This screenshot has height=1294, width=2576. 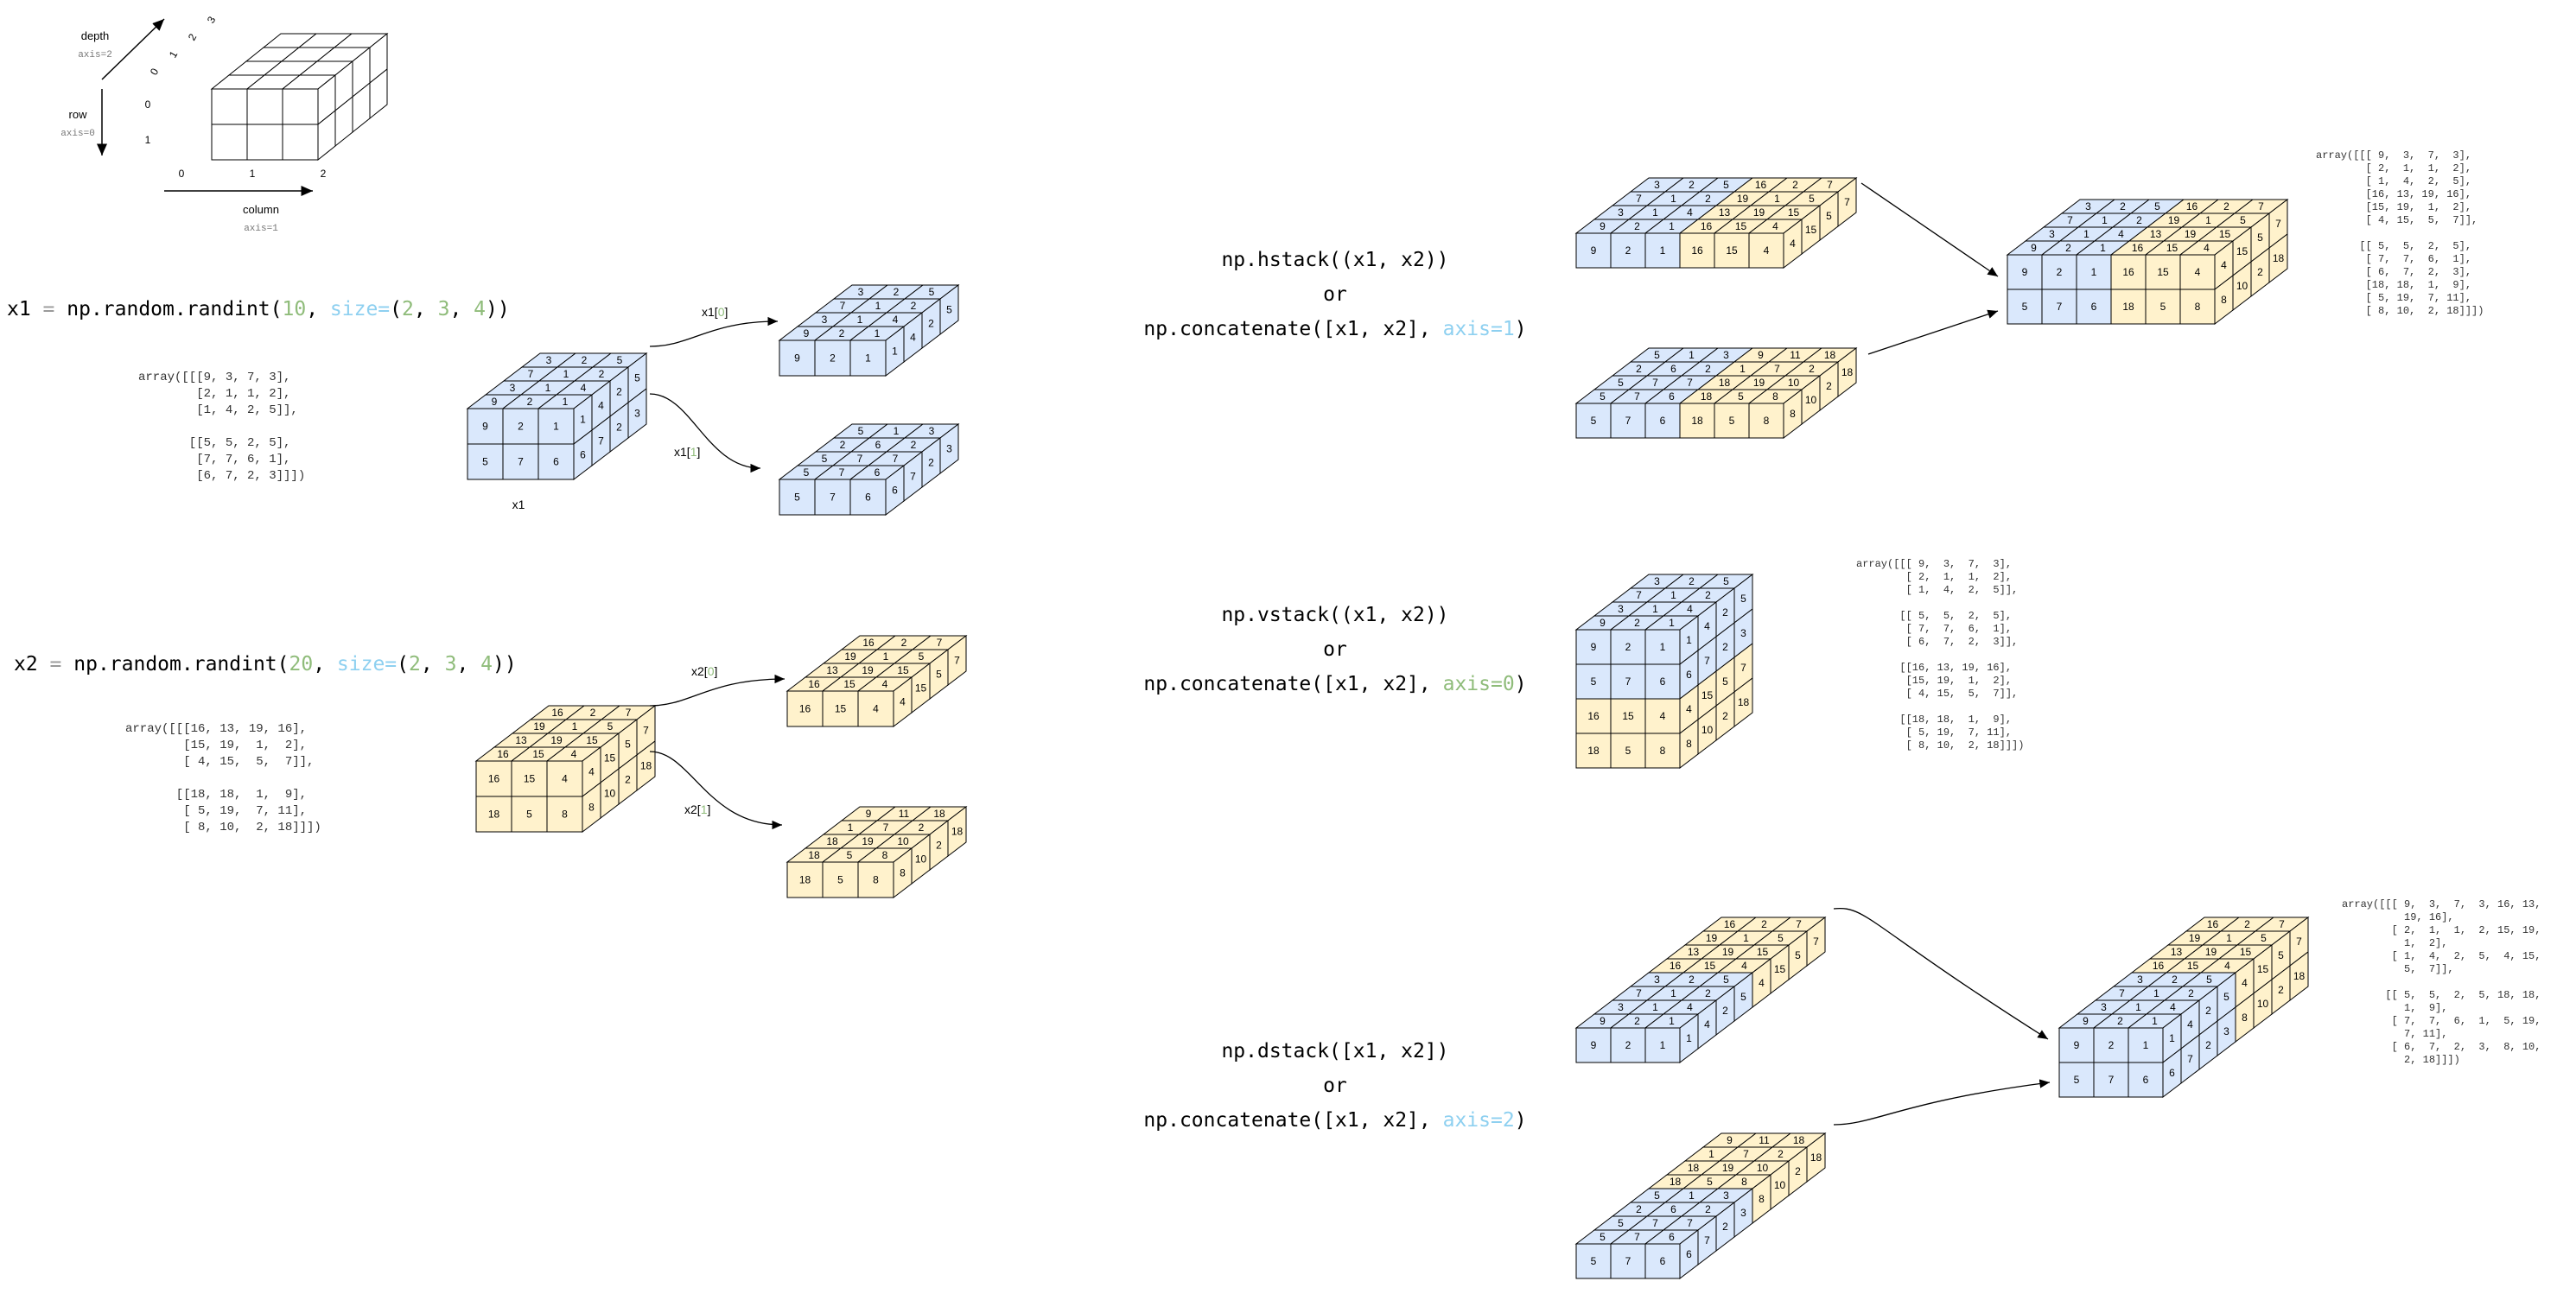 What do you see at coordinates (216, 729) in the screenshot?
I see `array-output-line: array([[[16, 13, 19, 16],` at bounding box center [216, 729].